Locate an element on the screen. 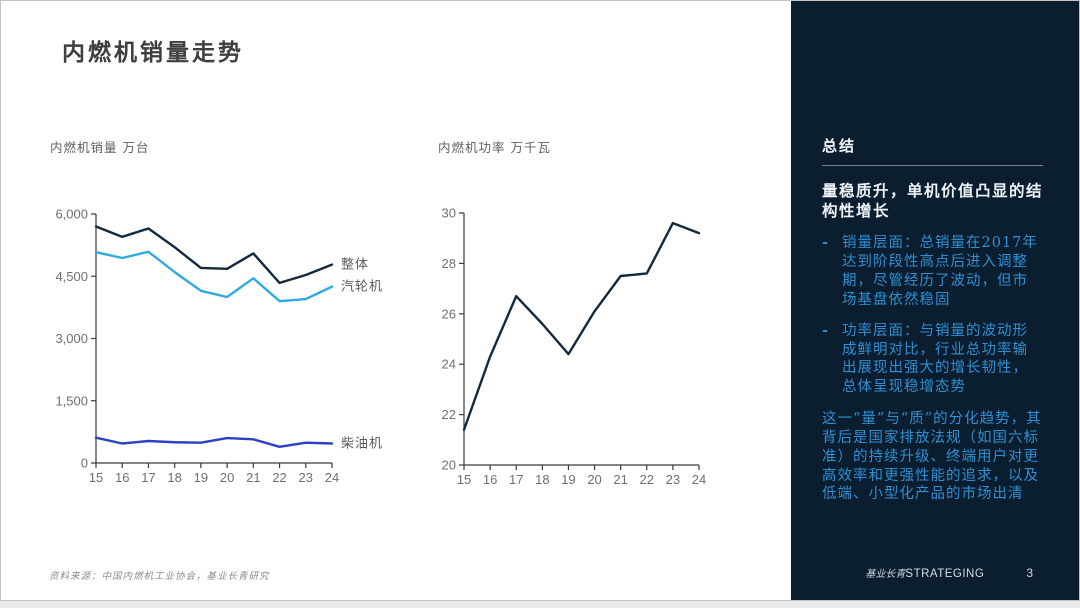 Image resolution: width=1080 pixels, height=608 pixels. y-tick-label: 28 is located at coordinates (449, 263).